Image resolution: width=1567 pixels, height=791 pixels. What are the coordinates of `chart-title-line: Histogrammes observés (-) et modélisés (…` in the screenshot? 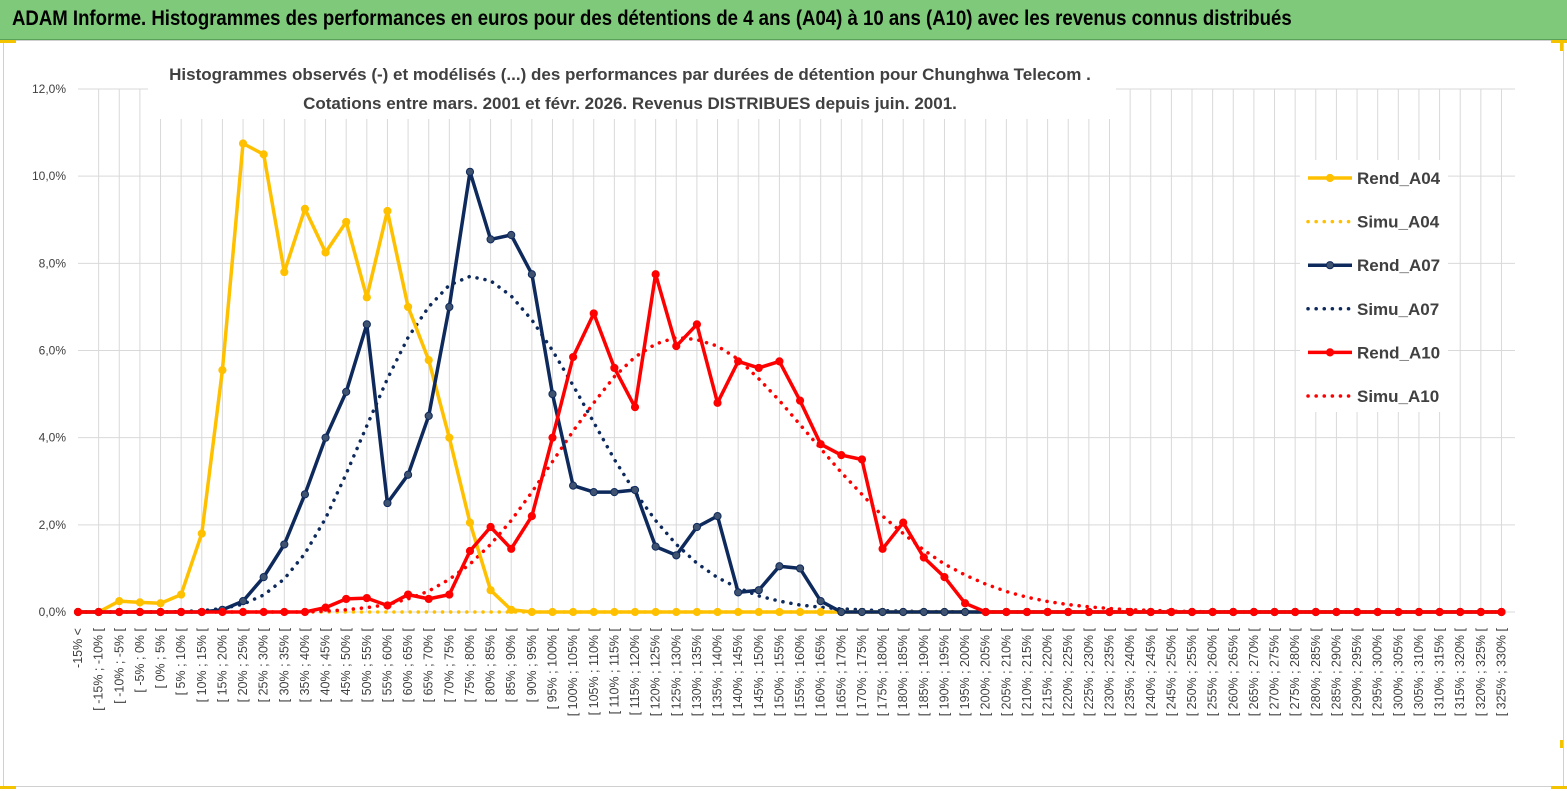 It's located at (630, 74).